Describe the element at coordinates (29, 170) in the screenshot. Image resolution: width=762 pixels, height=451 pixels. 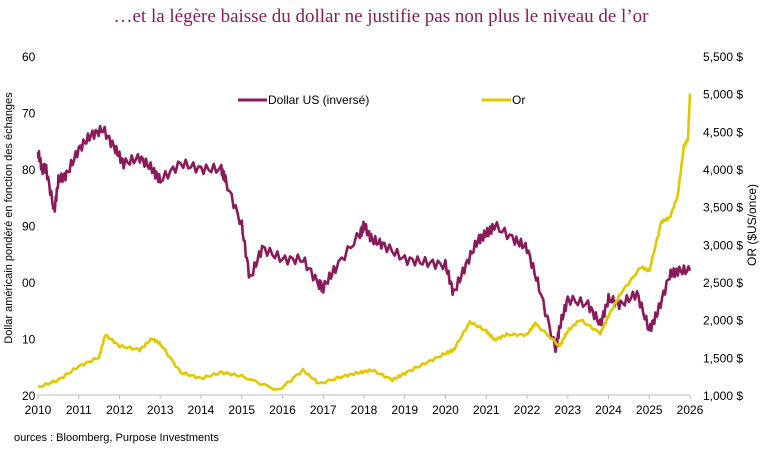
I see `y-left-tick-label: 80` at that location.